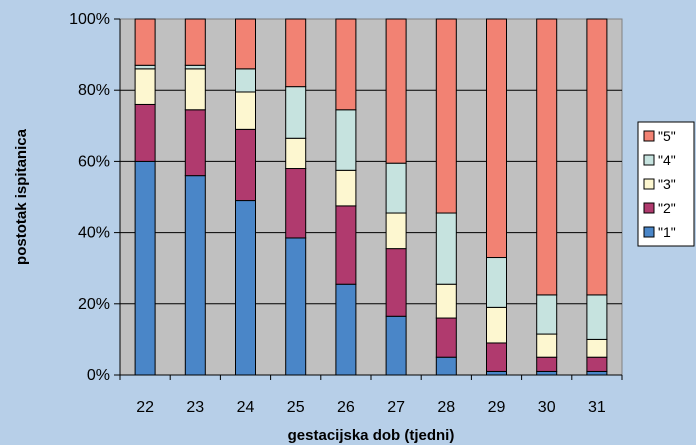 The image size is (696, 445). Describe the element at coordinates (21, 196) in the screenshot. I see `y-axis-title: postotak ispitanica` at that location.